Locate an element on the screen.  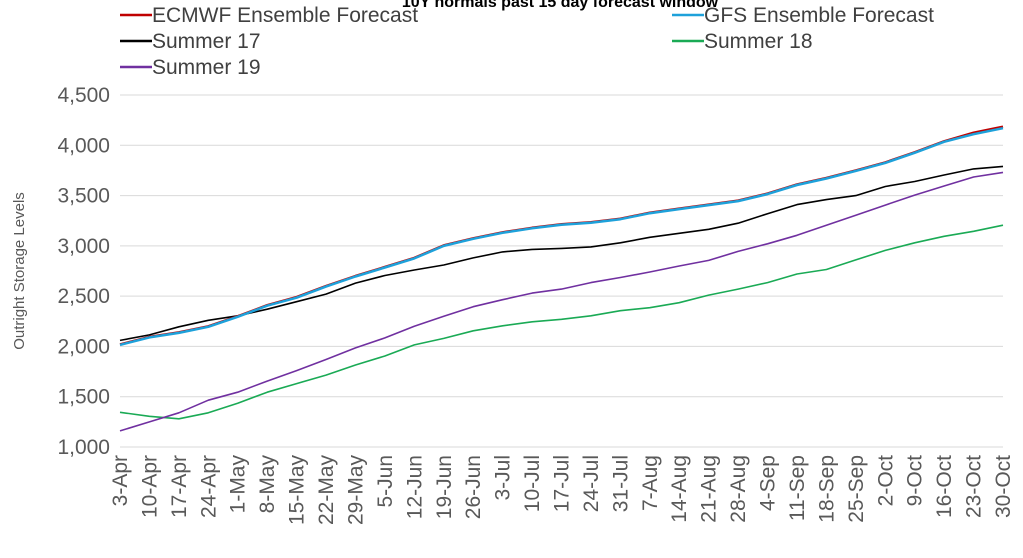
y-axis-label: Outright Storage Levels is located at coordinates (19, 271).